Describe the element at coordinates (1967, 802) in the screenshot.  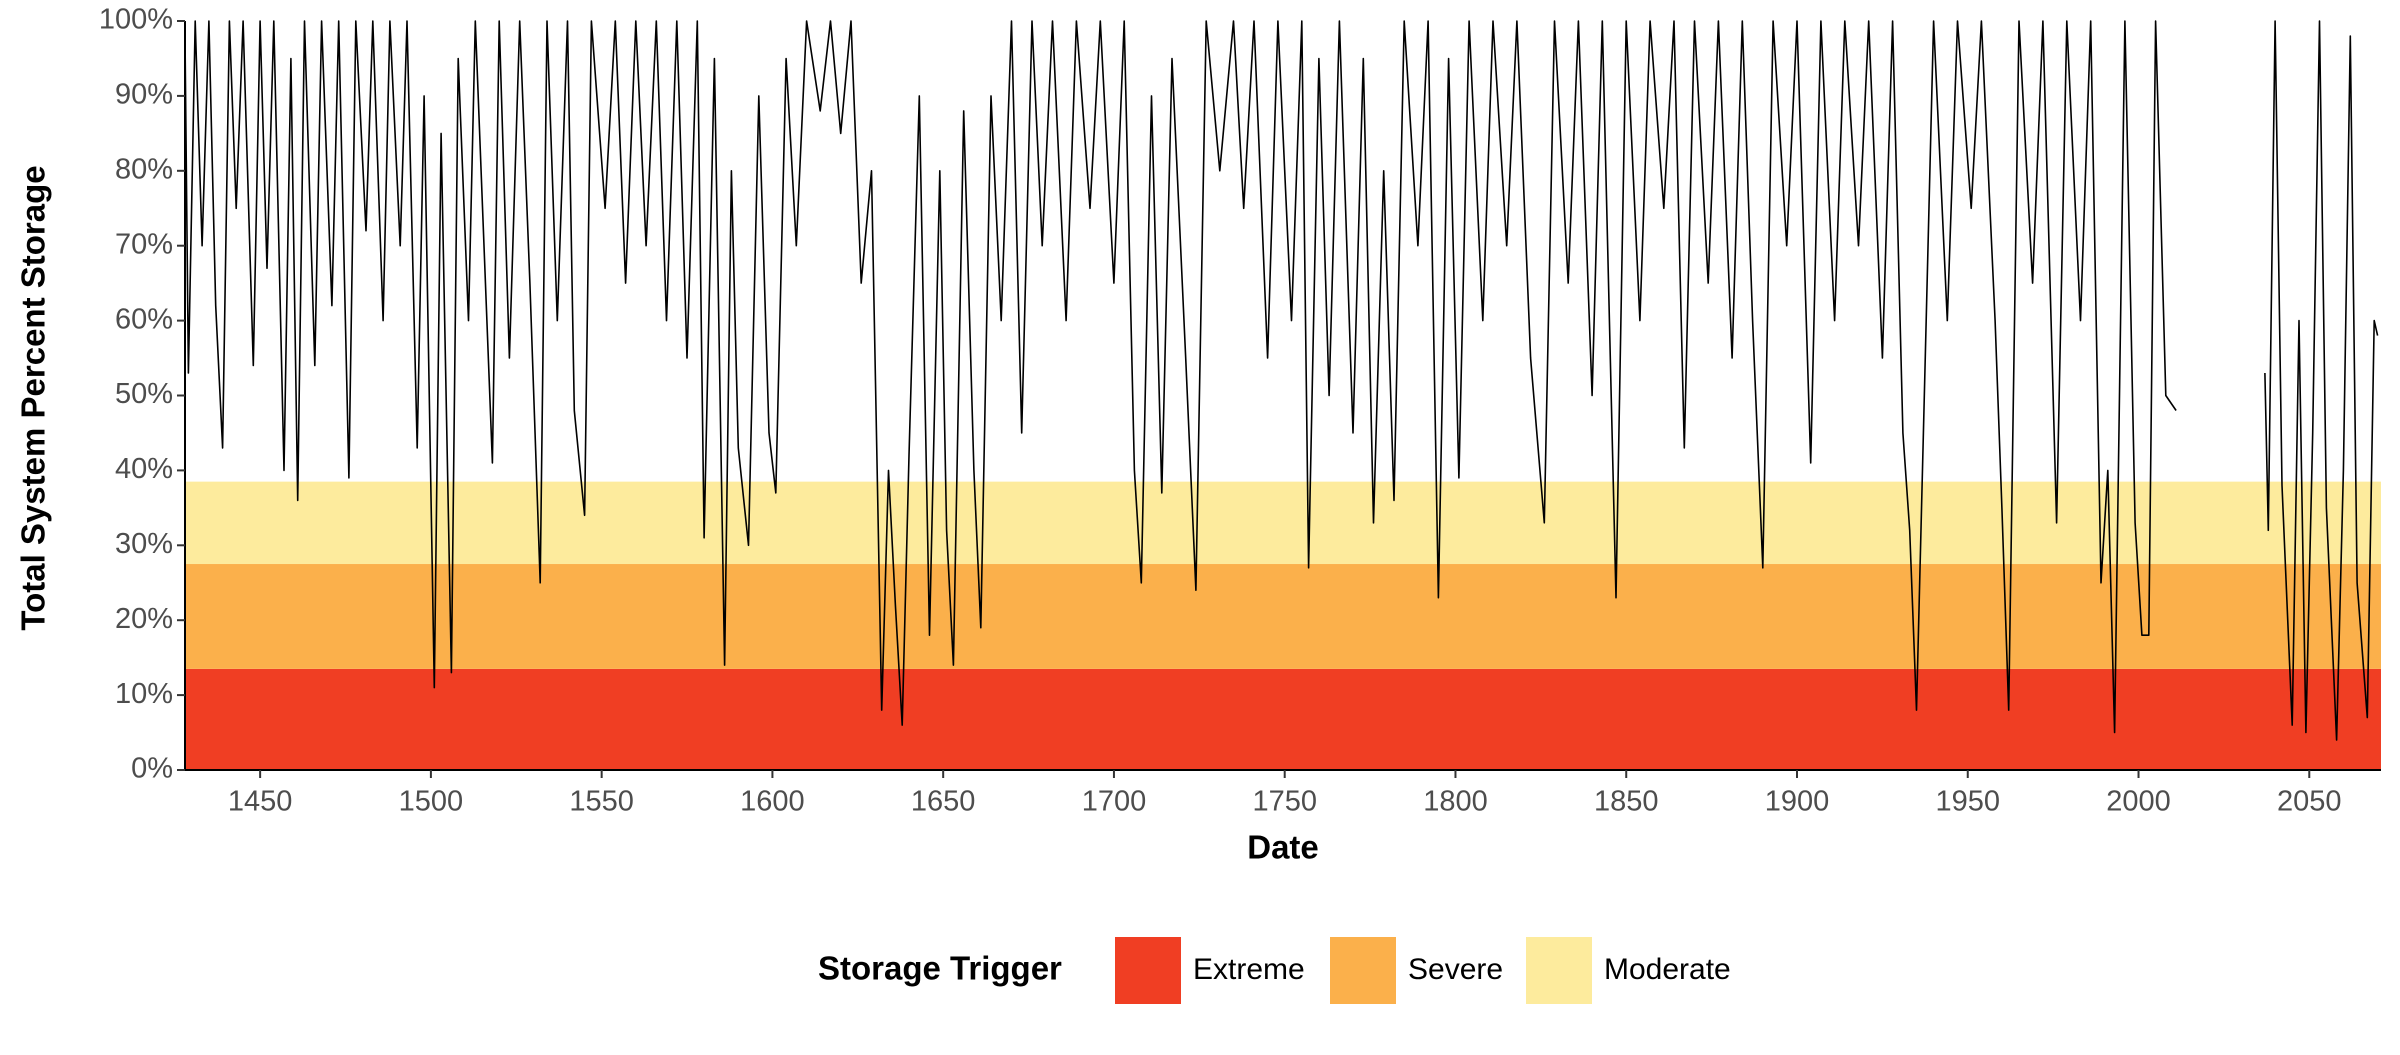
I see `x-tick-label: 1950` at that location.